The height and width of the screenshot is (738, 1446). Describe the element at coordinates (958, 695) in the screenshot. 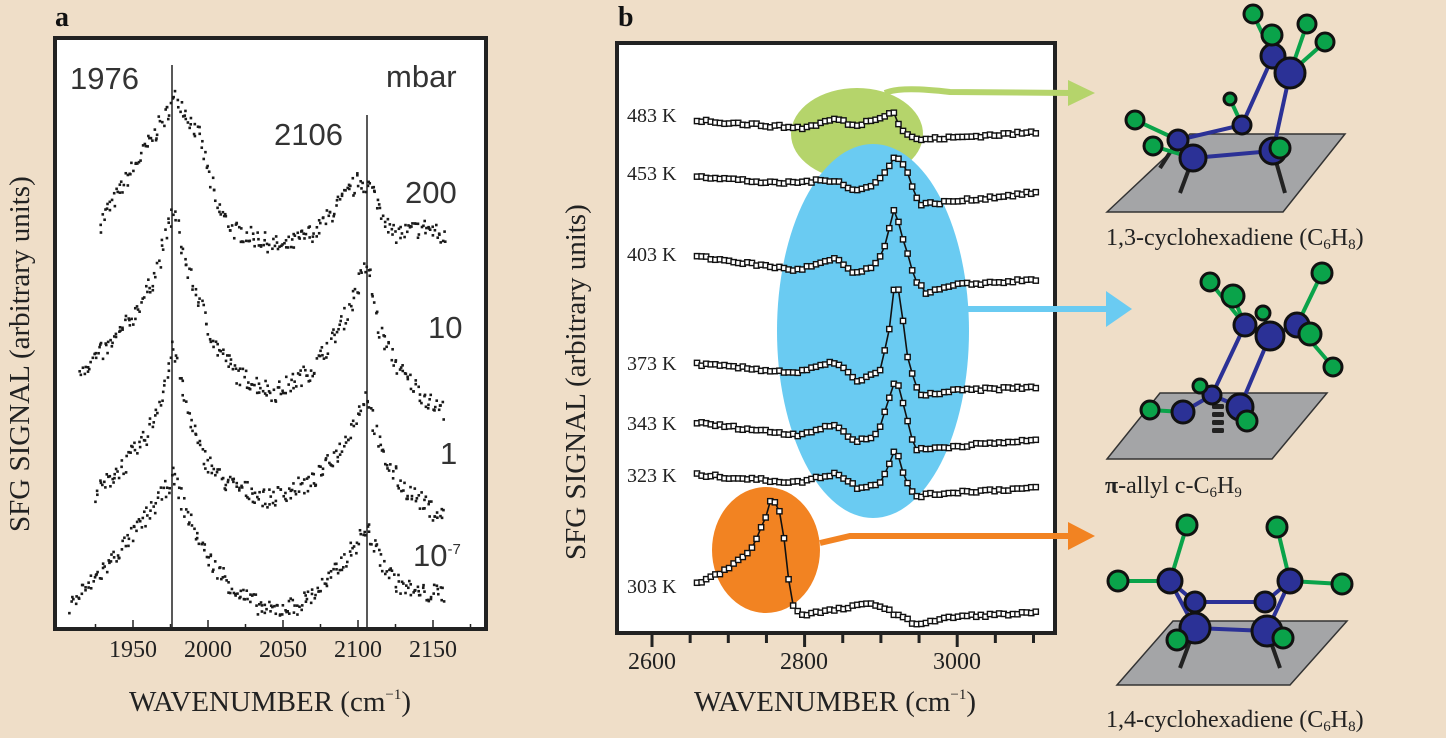

I see `x-label-exponent: −1` at that location.